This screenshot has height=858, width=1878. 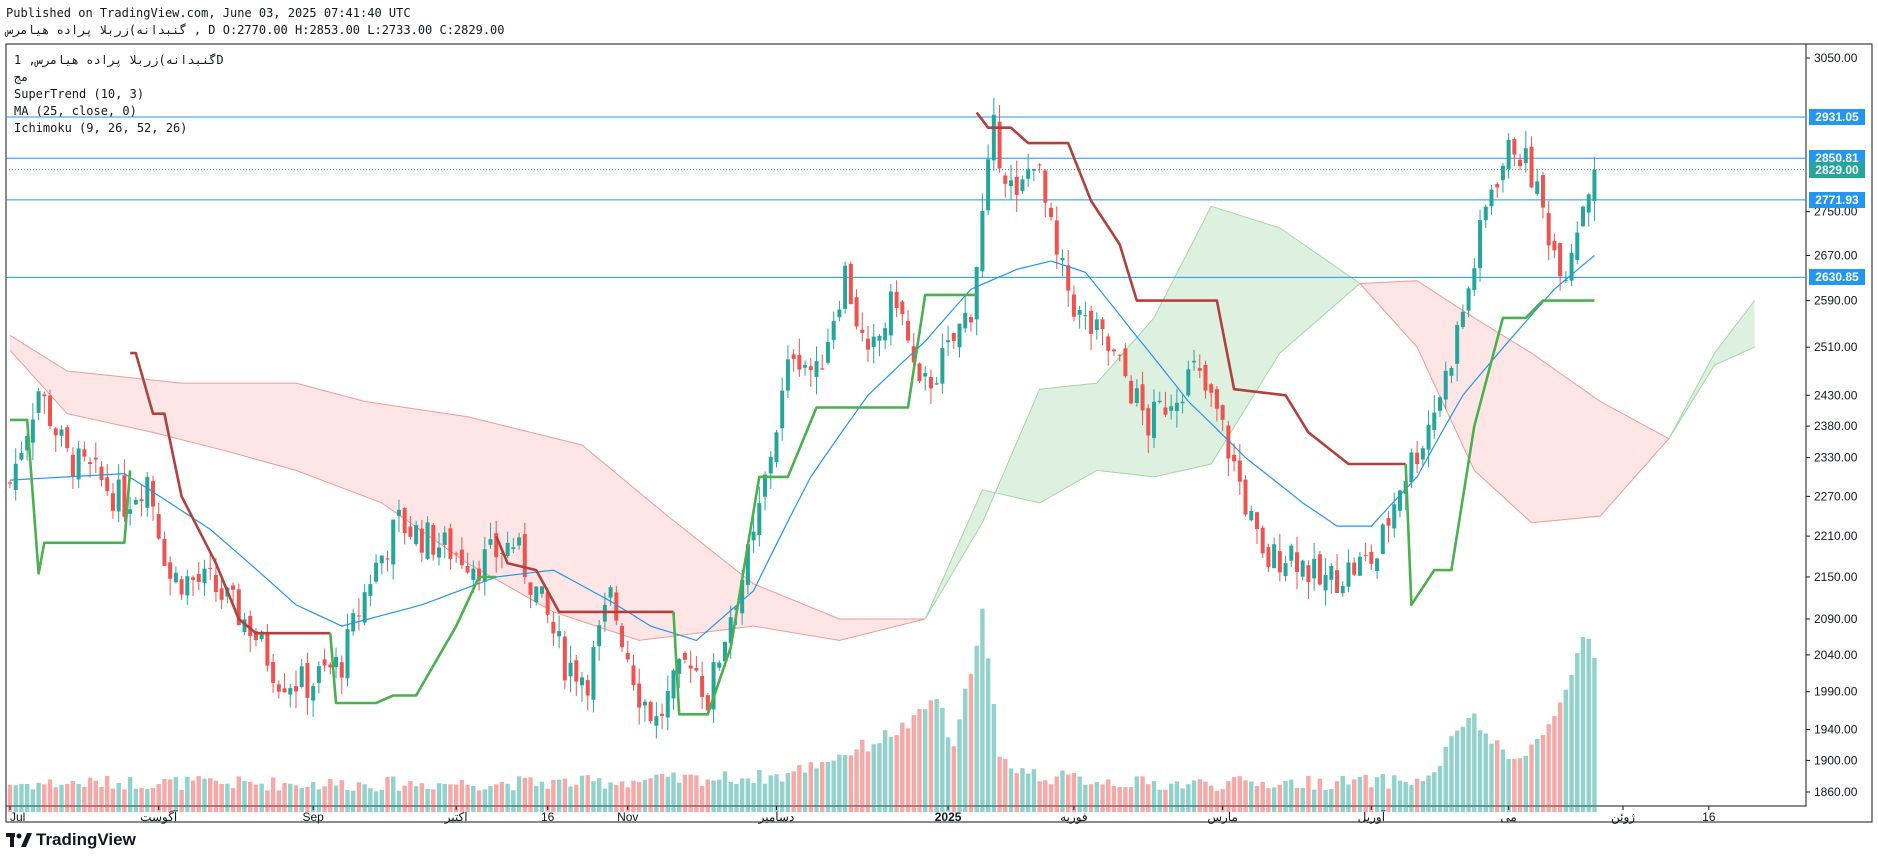 I want to click on legend-supertrend: SuperTrend (10, 3), so click(x=79, y=94).